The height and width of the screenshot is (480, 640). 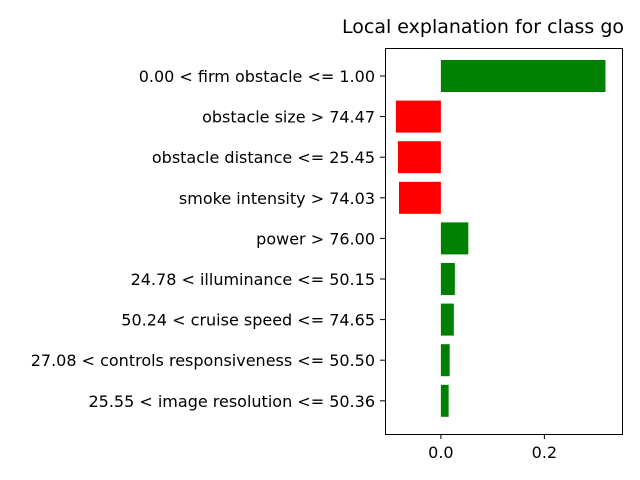 I want to click on x-tick-label-0: 0.0, so click(x=440, y=452).